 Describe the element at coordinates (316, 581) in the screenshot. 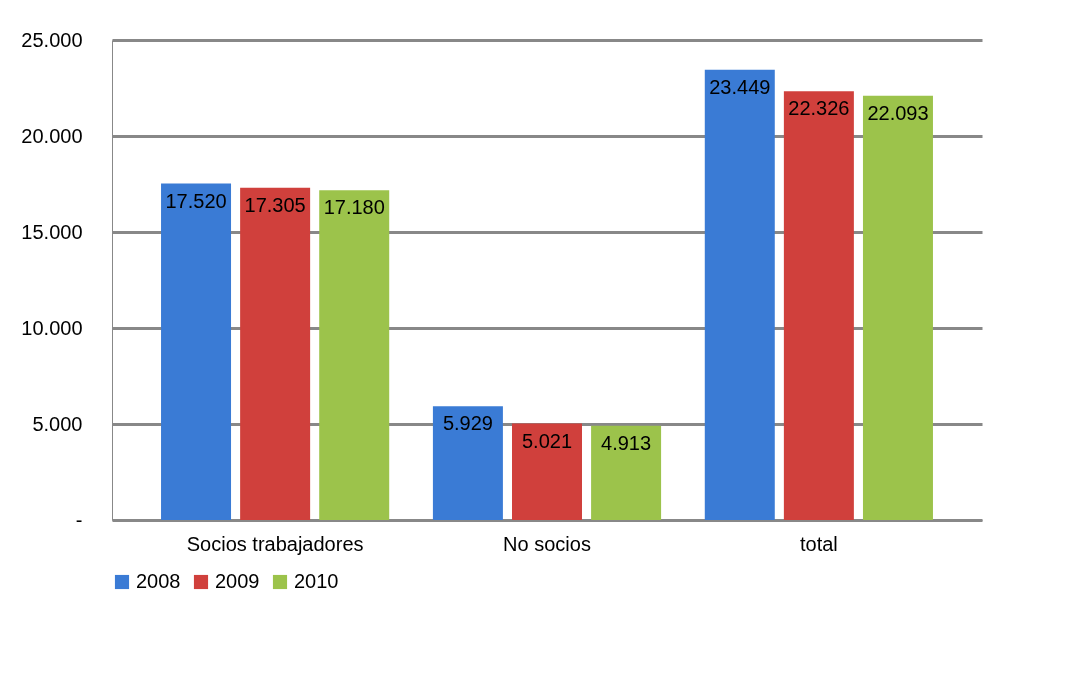

I see `legend-label: 2010` at that location.